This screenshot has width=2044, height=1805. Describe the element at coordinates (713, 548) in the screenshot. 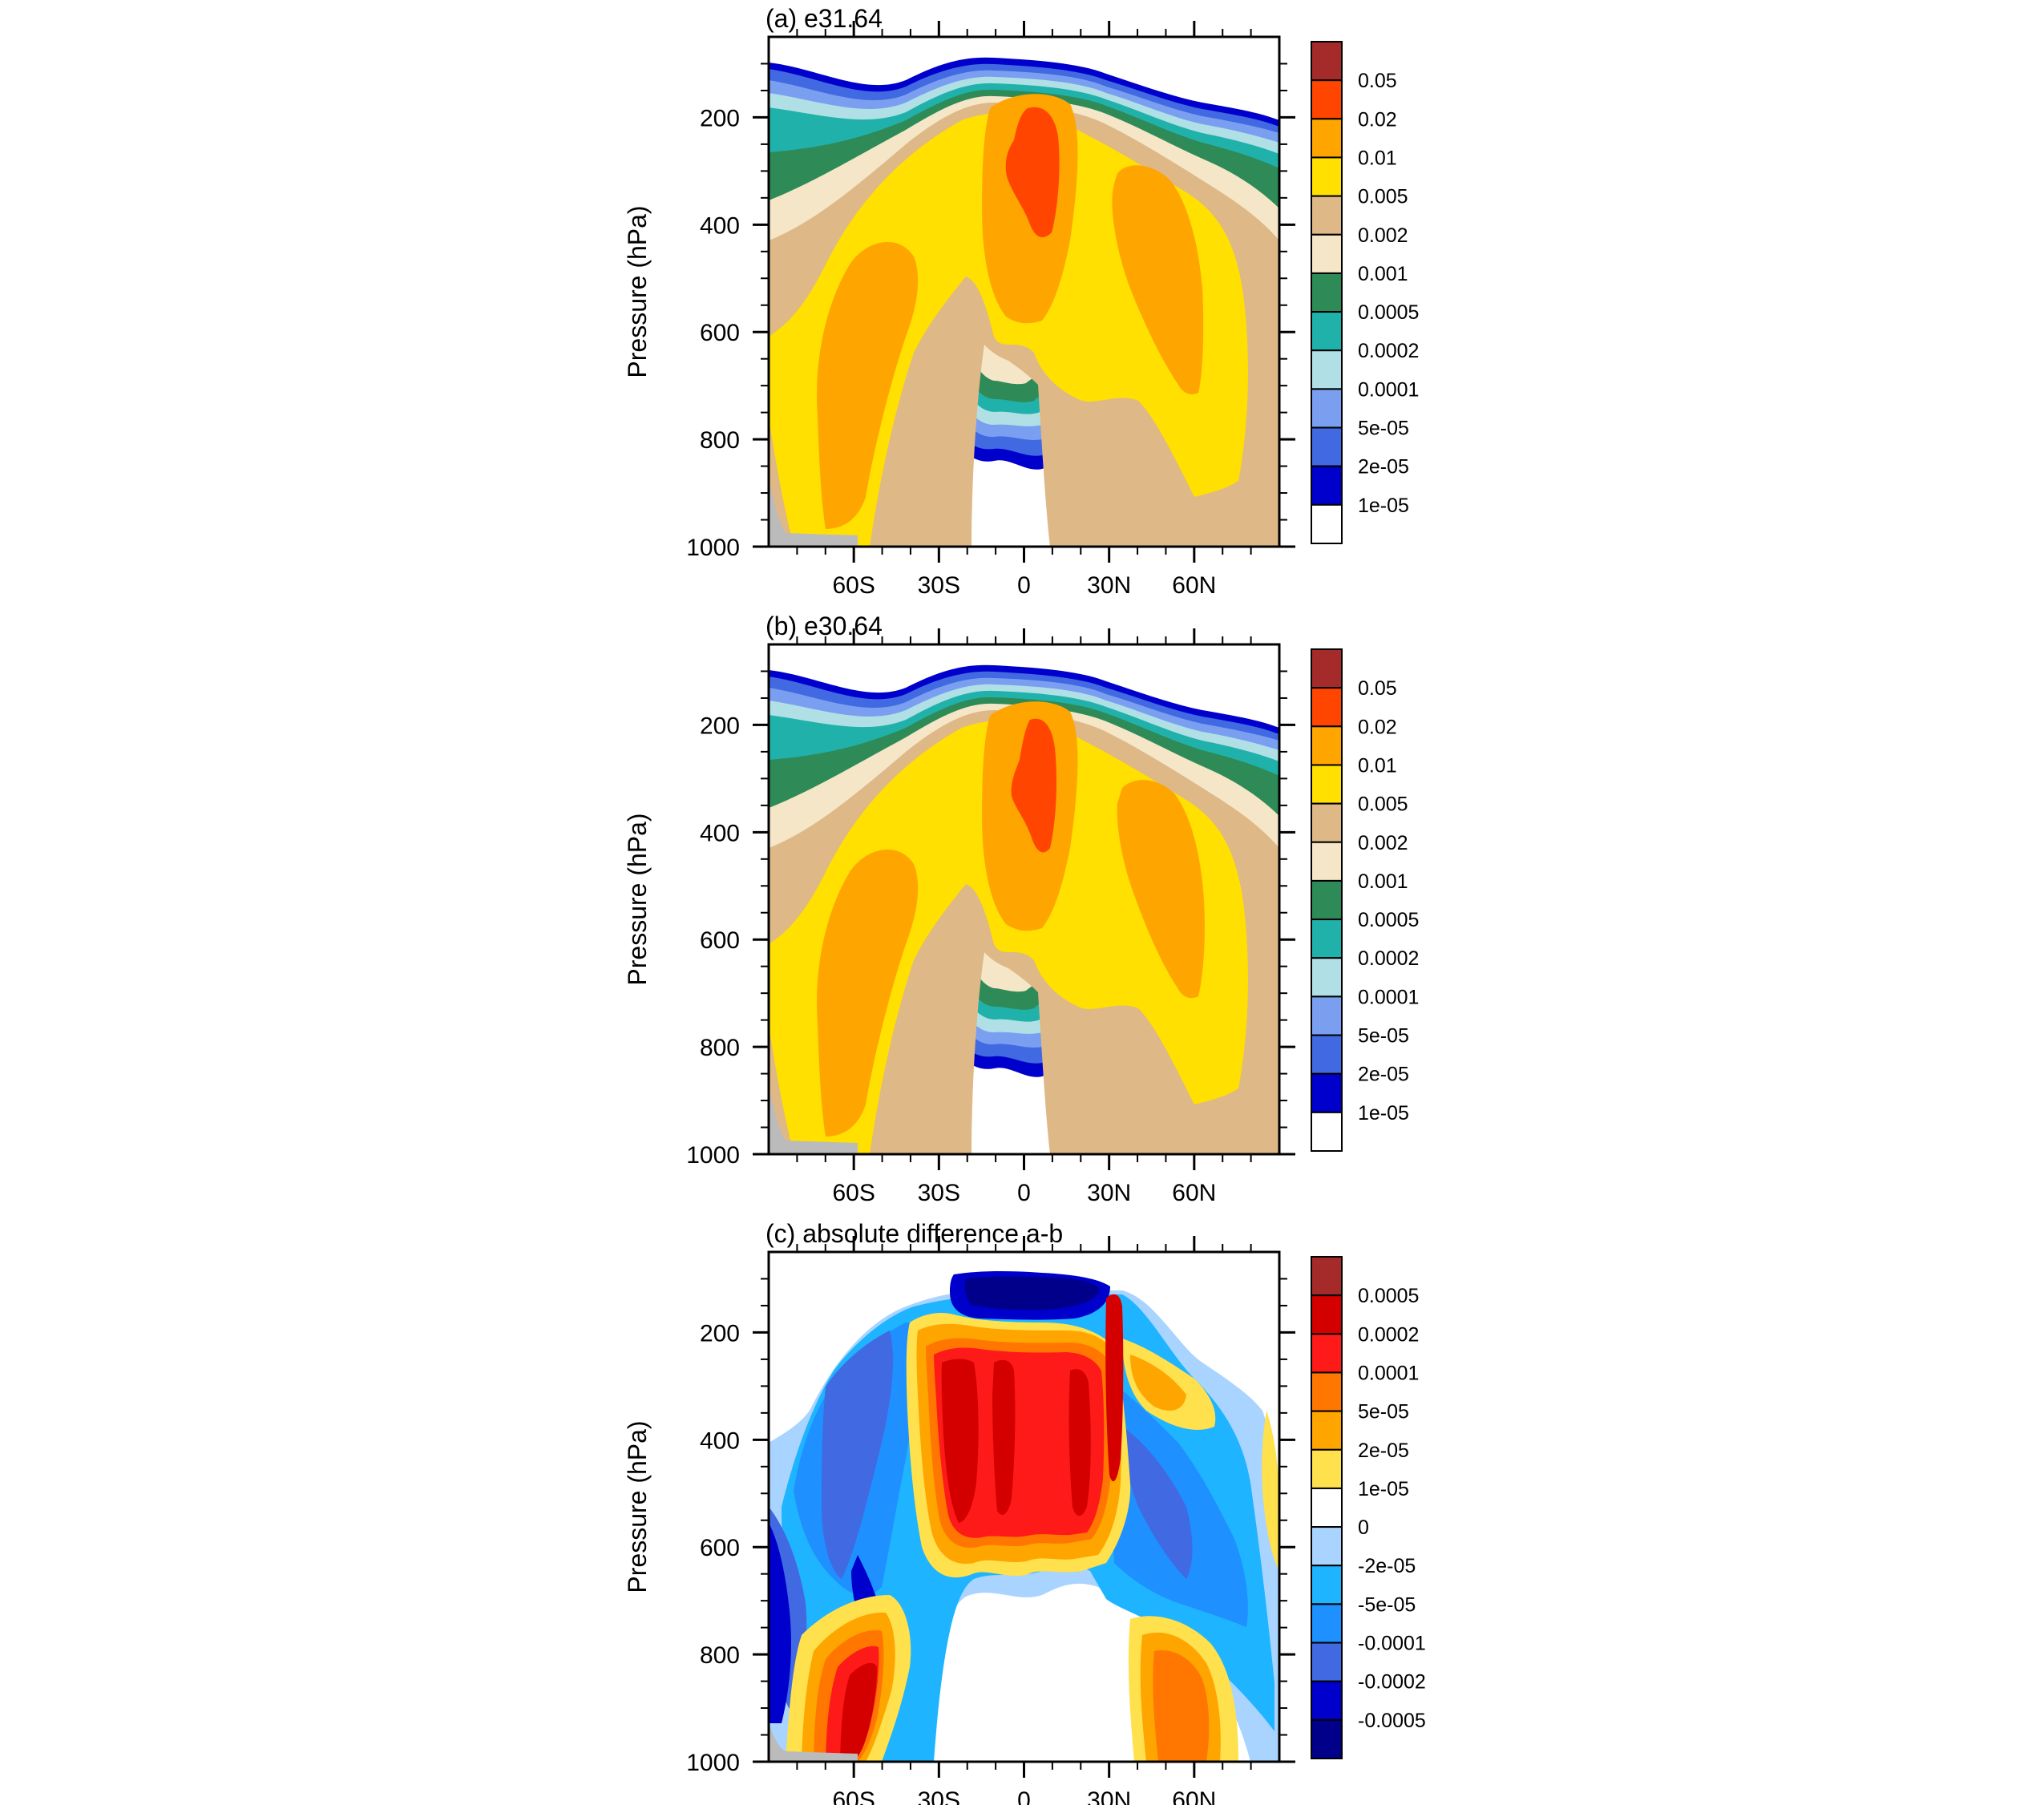

I see `y-tick-label: 1000` at that location.